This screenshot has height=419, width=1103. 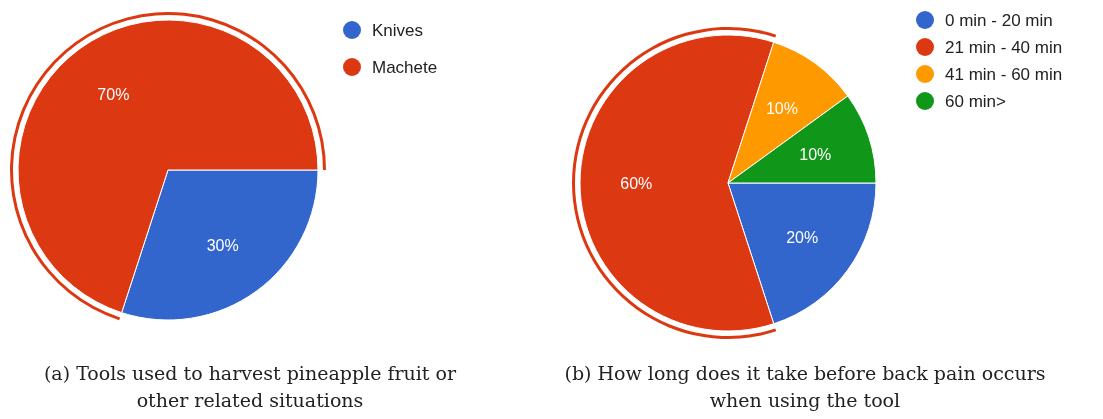 I want to click on text: (a) Tools used to harvest pineapple fruit or other related situations, so click(x=250, y=386).